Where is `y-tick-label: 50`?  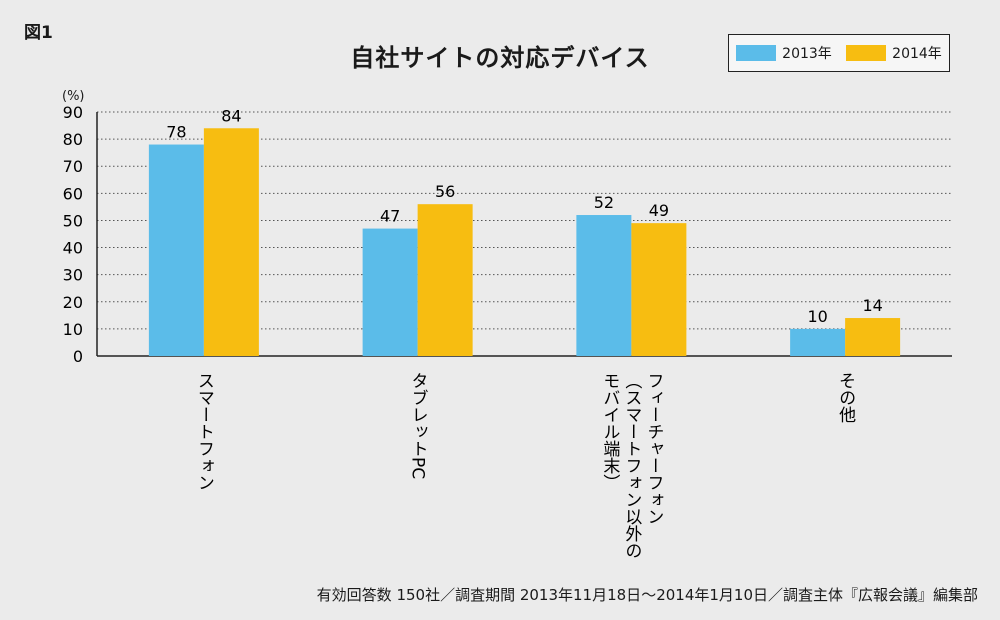
y-tick-label: 50 is located at coordinates (73, 220).